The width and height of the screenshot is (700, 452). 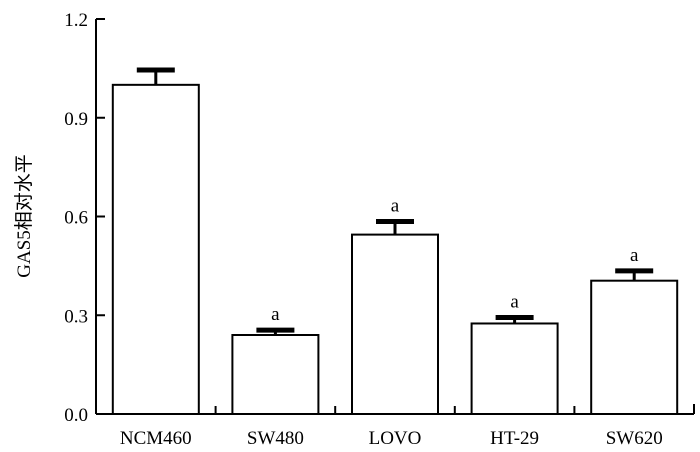 What do you see at coordinates (76, 20) in the screenshot?
I see `y-tick-label: 1.2` at bounding box center [76, 20].